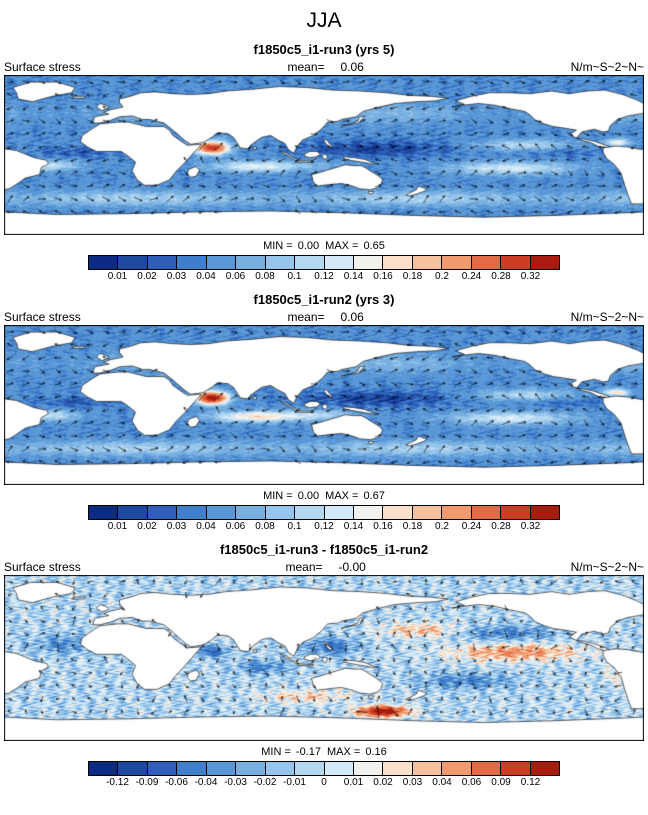 This screenshot has height=815, width=648. Describe the element at coordinates (235, 782) in the screenshot. I see `colorbar-tick-label: -0.03` at that location.